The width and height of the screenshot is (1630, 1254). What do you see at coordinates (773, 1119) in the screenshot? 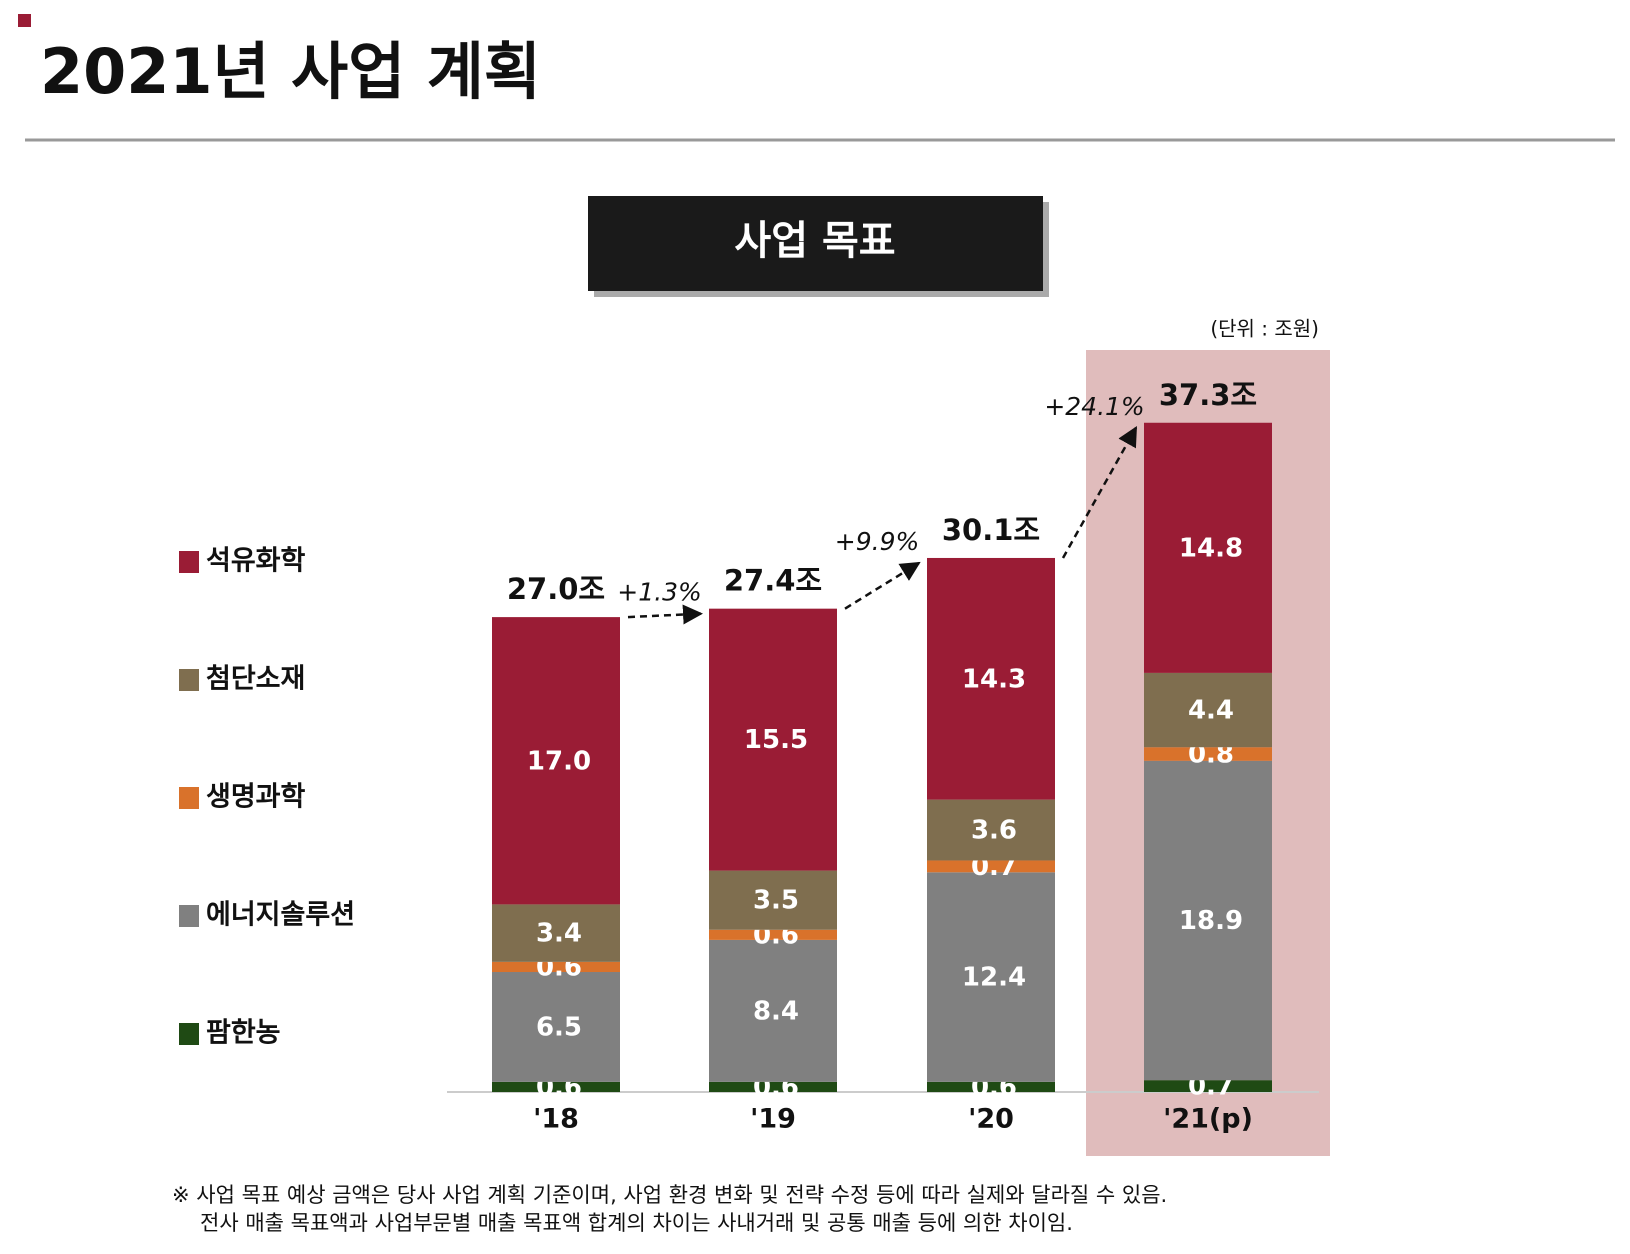
I see `x-tick-label: '19` at bounding box center [773, 1119].